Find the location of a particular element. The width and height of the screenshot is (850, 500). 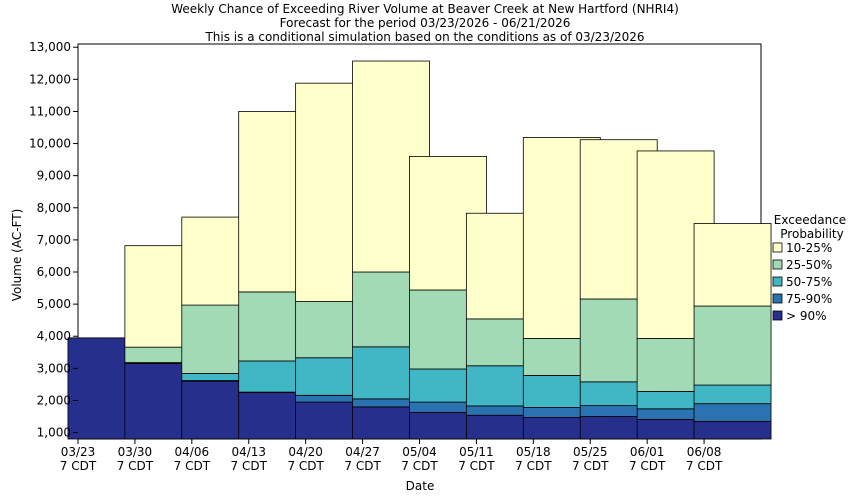

x-tick-label: 04/06 is located at coordinates (192, 452).